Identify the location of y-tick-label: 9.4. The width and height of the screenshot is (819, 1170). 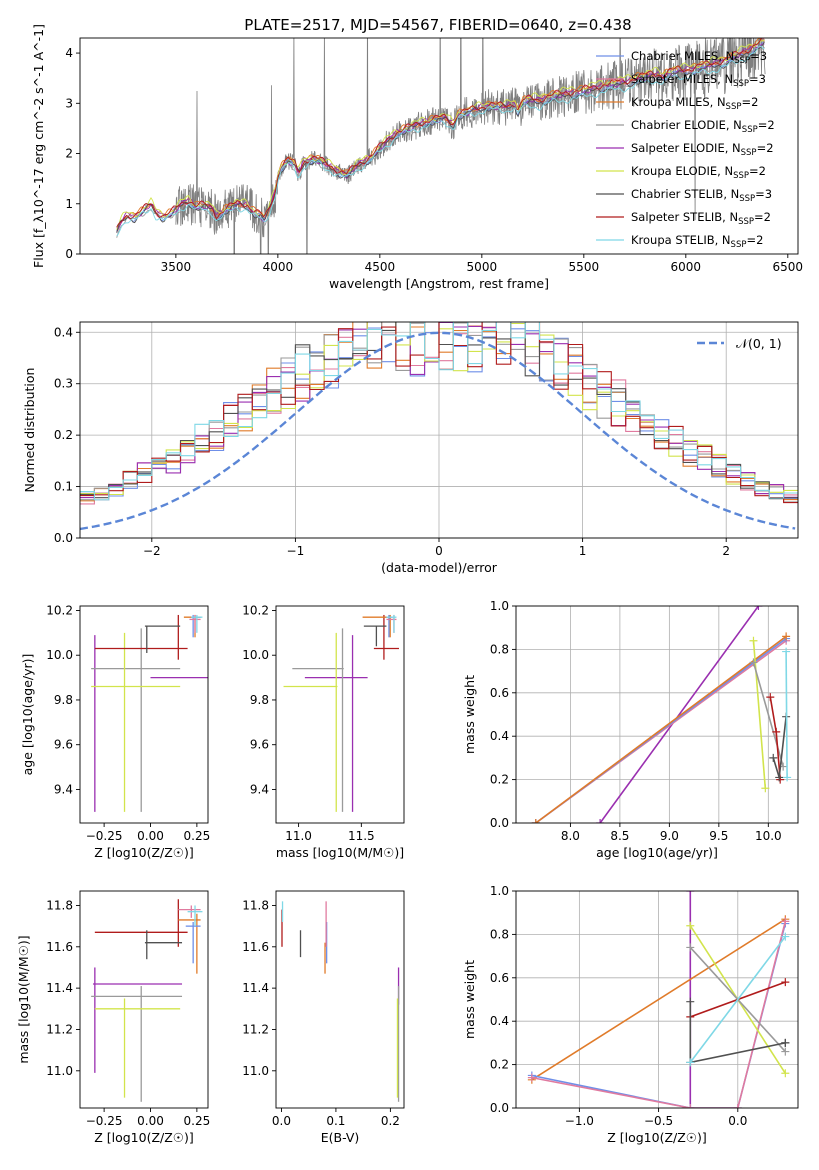
(63, 789).